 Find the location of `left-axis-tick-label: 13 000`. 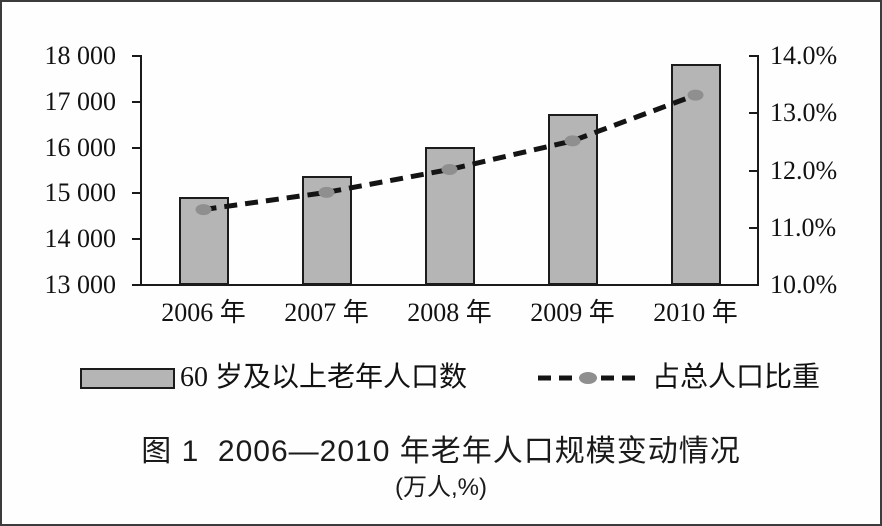

left-axis-tick-label: 13 000 is located at coordinates (80, 284).